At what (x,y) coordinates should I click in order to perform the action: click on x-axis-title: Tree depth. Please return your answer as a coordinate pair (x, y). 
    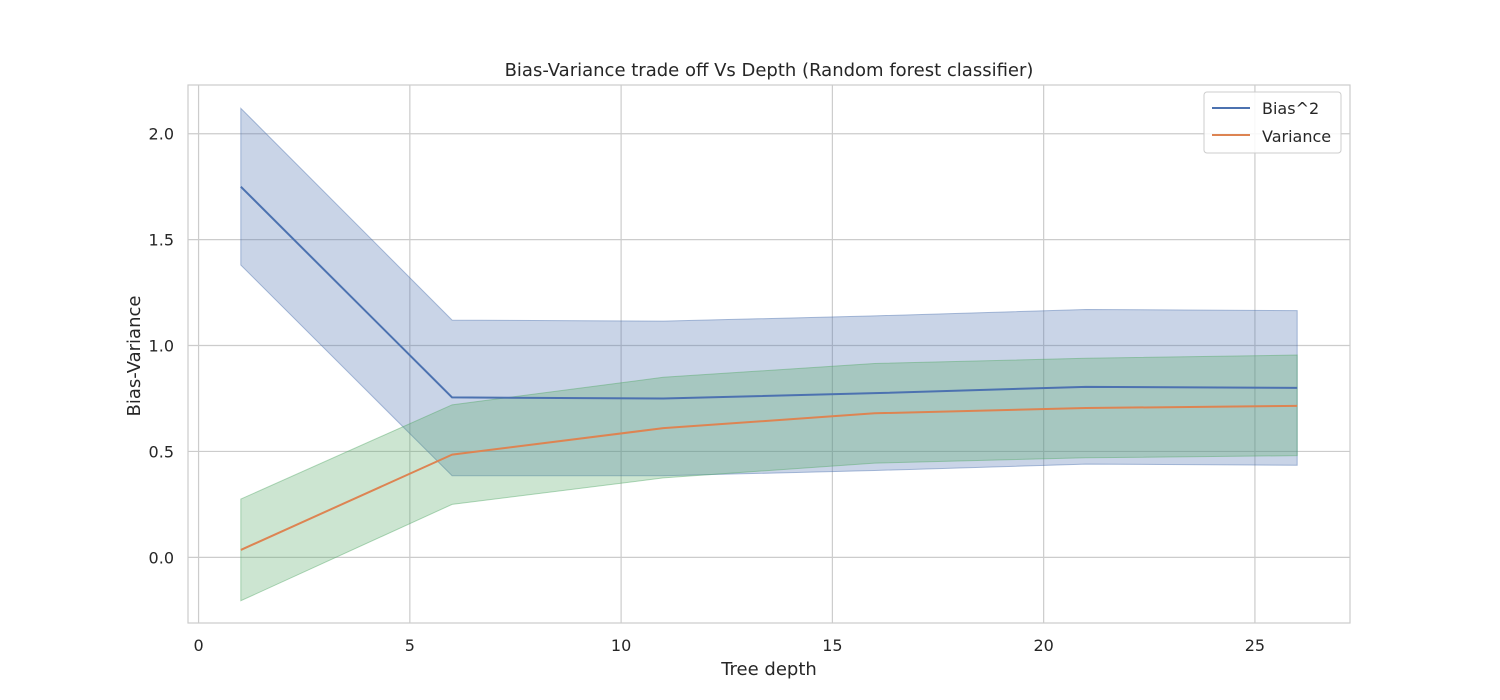
    Looking at the image, I should click on (768, 669).